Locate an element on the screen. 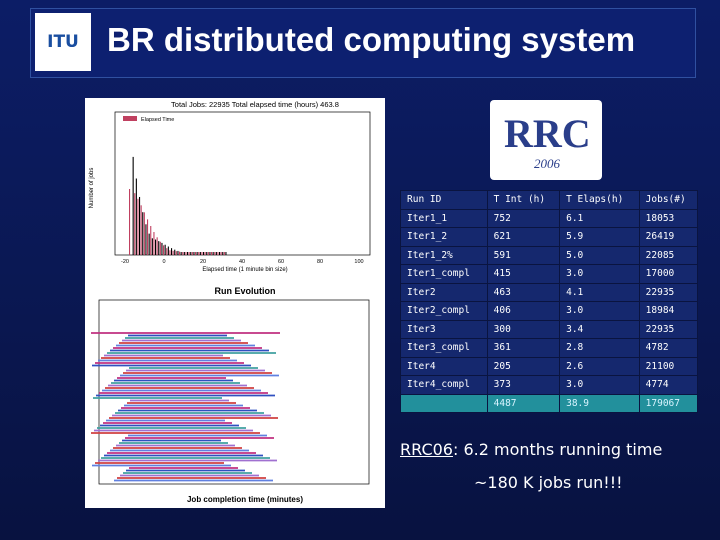 Image resolution: width=720 pixels, height=540 pixels. totals-cell: 38.9 is located at coordinates (599, 403).